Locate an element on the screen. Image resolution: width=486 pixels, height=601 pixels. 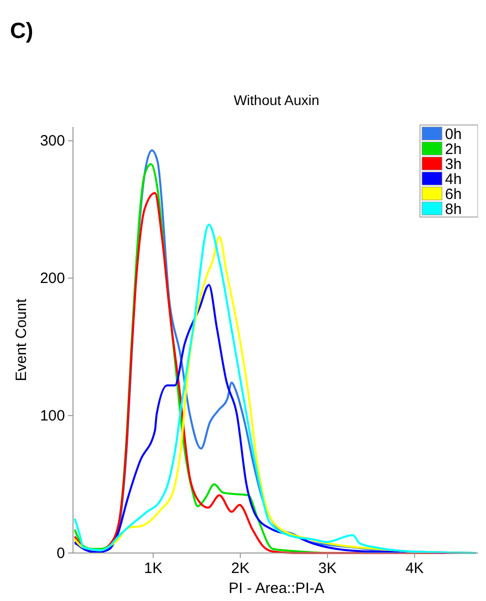
legend-label: 8h is located at coordinates (453, 209).